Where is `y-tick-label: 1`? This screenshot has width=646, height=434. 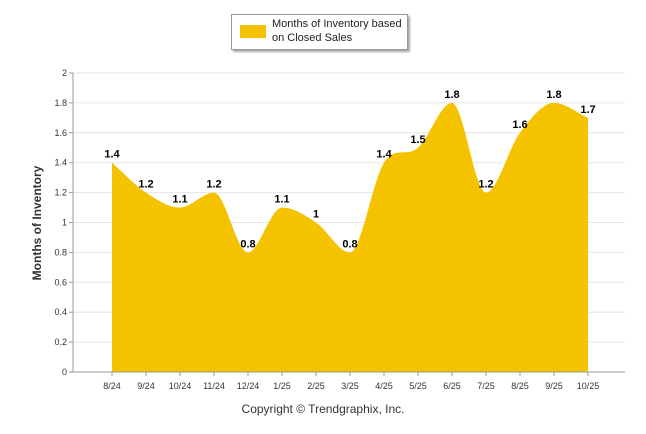
y-tick-label: 1 is located at coordinates (64, 223).